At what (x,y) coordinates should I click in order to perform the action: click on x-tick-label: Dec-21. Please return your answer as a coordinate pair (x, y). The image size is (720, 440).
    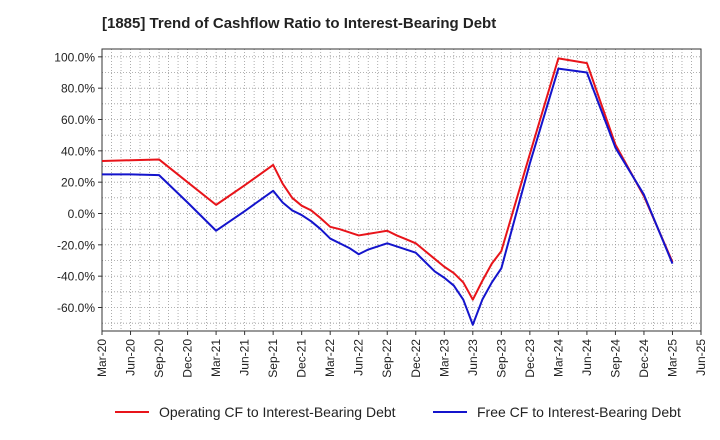
    Looking at the image, I should click on (302, 358).